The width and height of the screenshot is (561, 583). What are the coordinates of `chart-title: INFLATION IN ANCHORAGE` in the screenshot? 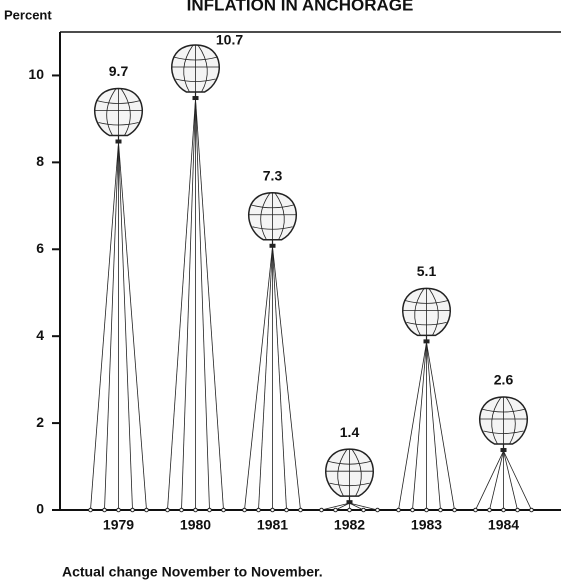 It's located at (300, 7).